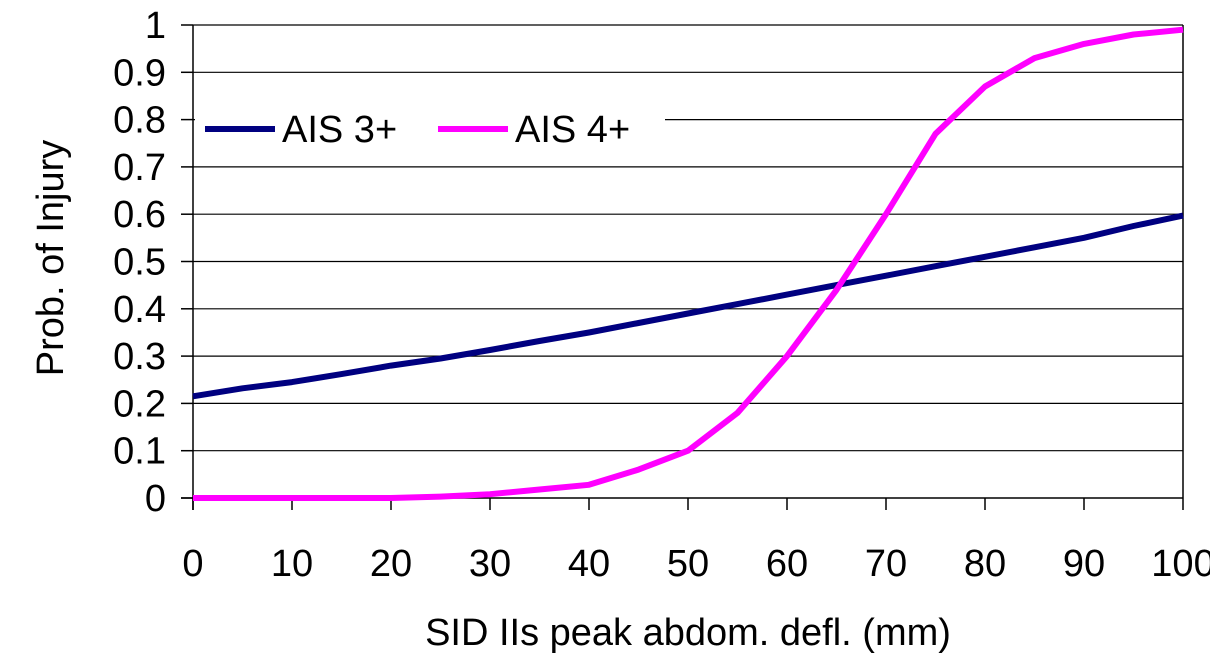 This screenshot has height=658, width=1210. What do you see at coordinates (139, 215) in the screenshot?
I see `y-tick-label: 0.6` at bounding box center [139, 215].